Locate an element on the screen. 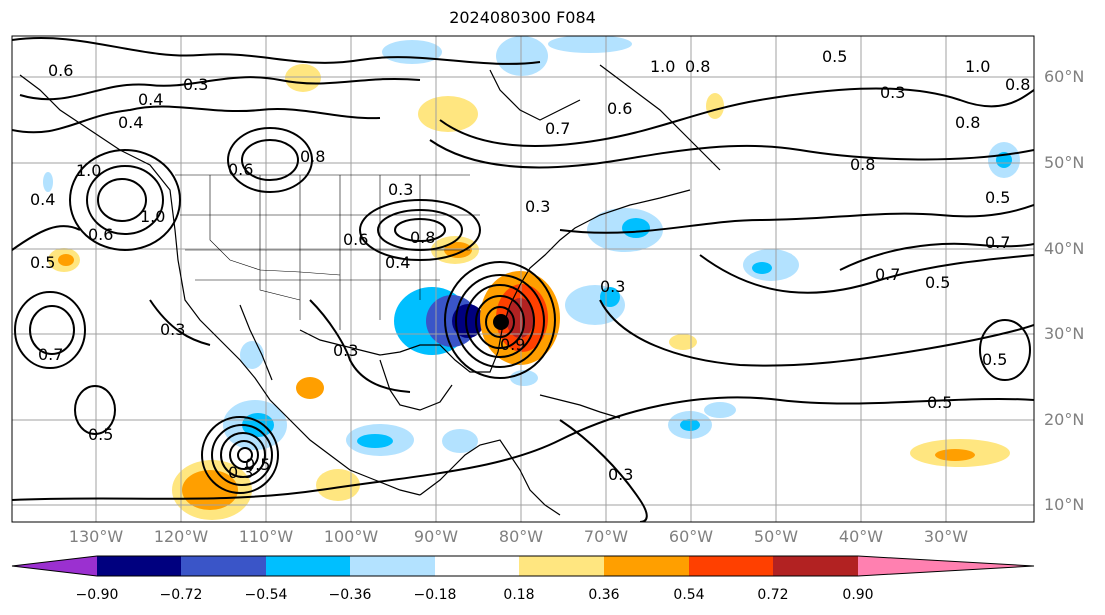 The width and height of the screenshot is (1105, 615). lon-label: 80°W is located at coordinates (521, 536).